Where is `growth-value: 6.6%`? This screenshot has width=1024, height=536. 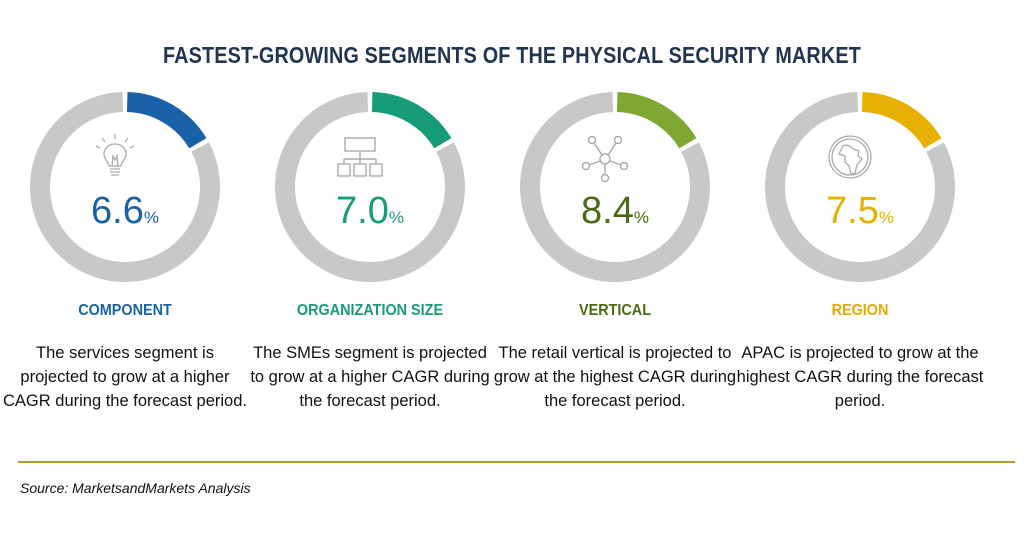
growth-value: 6.6% is located at coordinates (125, 211).